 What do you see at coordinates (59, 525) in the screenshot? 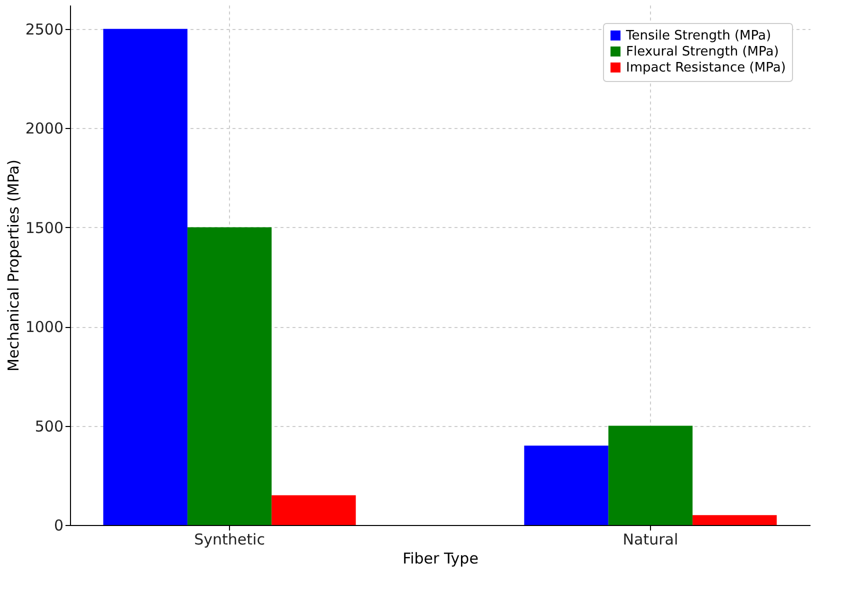
I see `y-tick-label: 0` at bounding box center [59, 525].